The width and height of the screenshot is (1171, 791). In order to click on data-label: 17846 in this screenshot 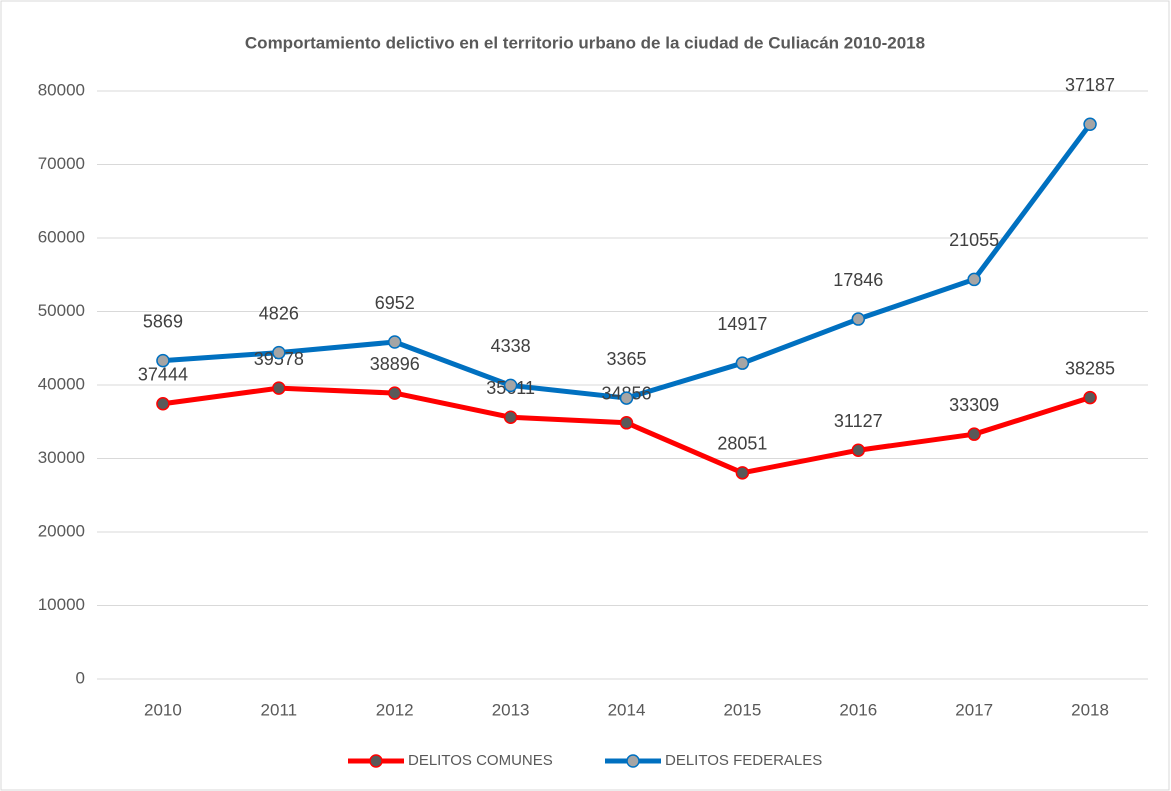, I will do `click(858, 280)`.